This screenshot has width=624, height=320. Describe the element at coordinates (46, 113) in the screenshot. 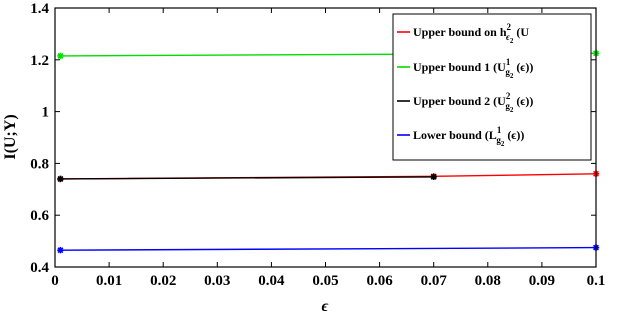

I see `y-tick-label: 1` at that location.